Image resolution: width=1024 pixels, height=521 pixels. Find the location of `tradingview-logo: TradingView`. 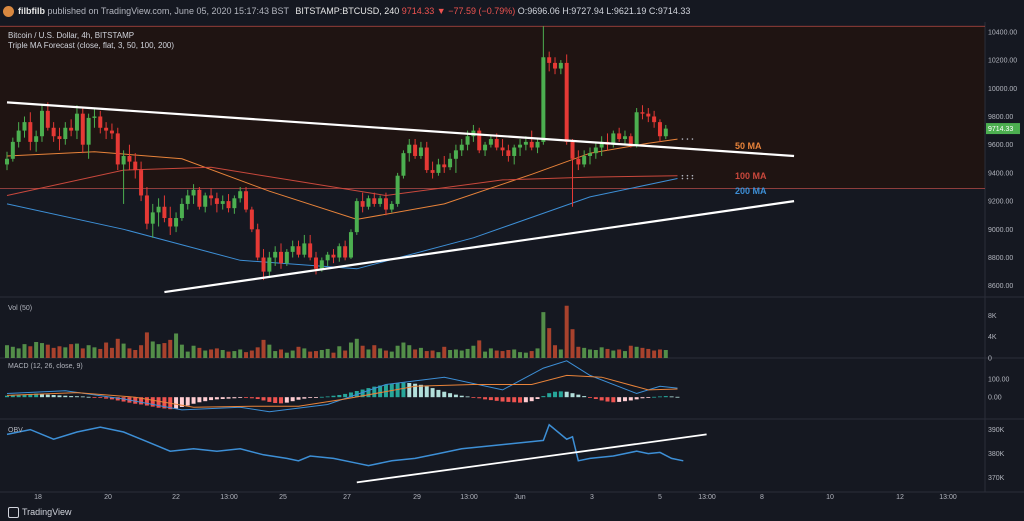

tradingview-logo: TradingView is located at coordinates (40, 512).